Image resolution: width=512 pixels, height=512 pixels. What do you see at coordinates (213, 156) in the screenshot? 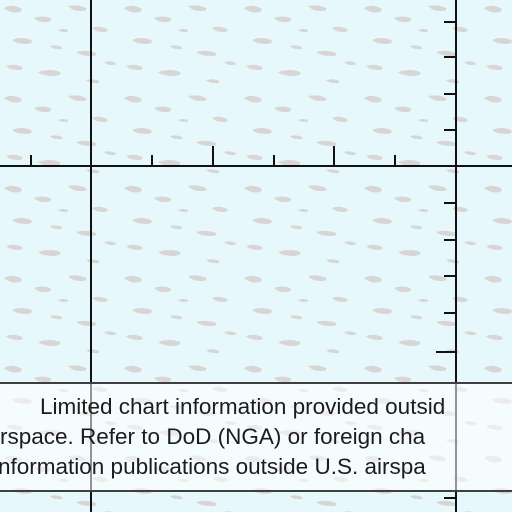
I see `latitude-tick-marks` at bounding box center [213, 156].